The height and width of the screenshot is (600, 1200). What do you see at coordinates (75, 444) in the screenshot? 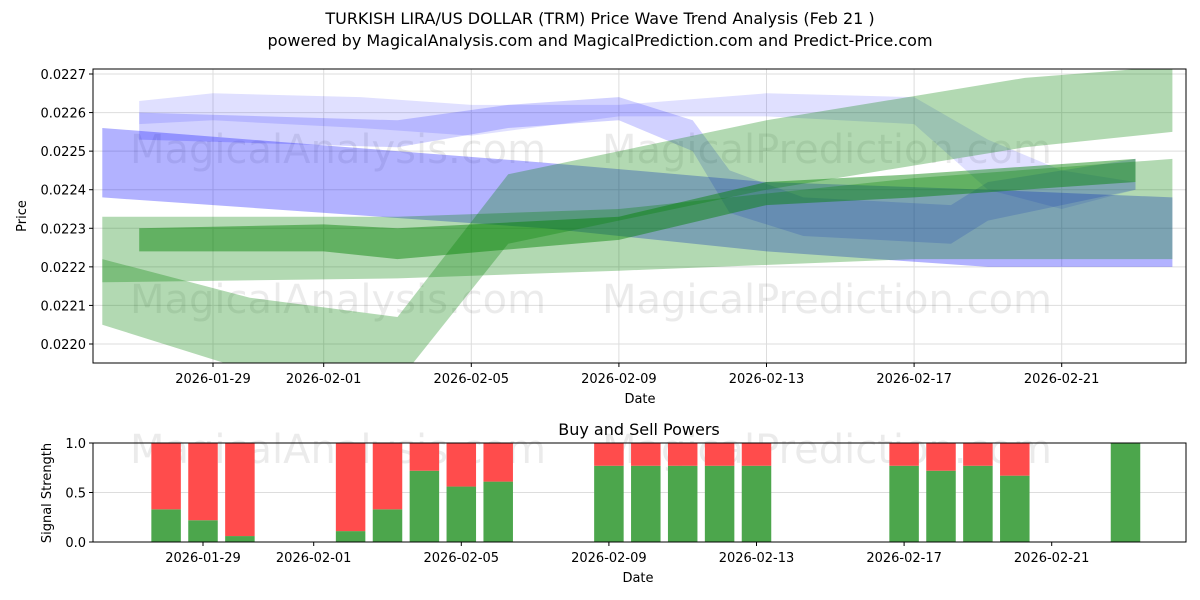
I see `y-tick-label: 1.0` at bounding box center [75, 444].